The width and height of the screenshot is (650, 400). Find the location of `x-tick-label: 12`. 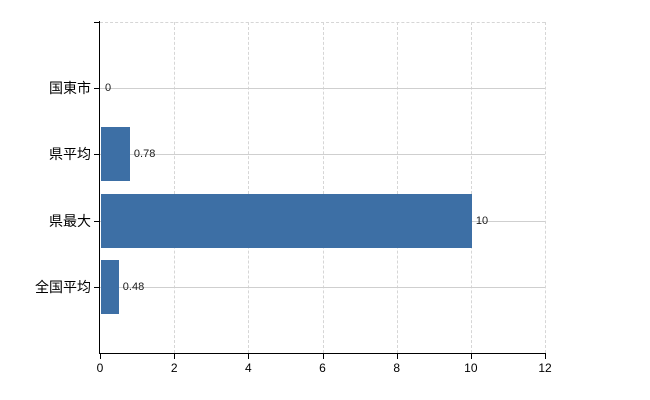

x-tick-label: 12 is located at coordinates (545, 368).